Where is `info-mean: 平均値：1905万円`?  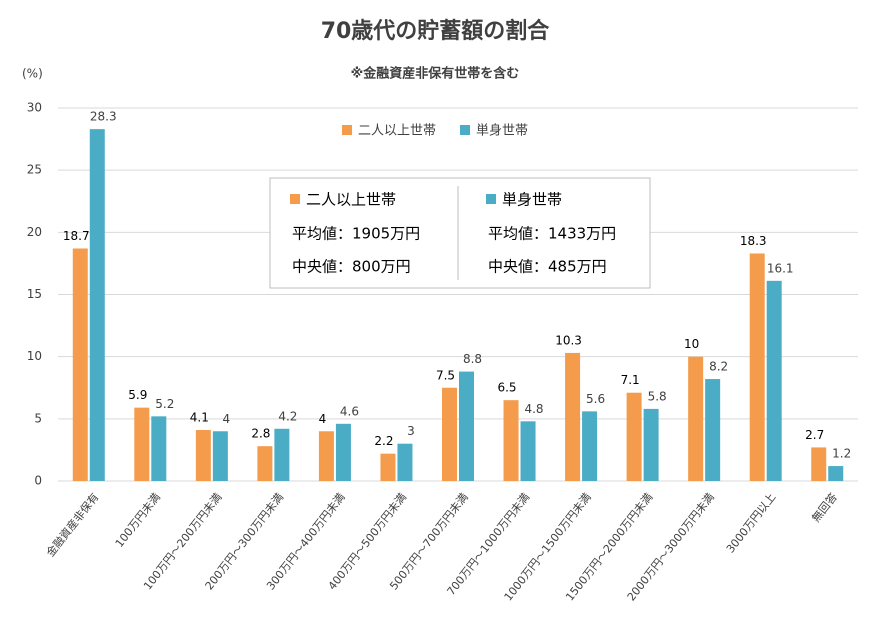 info-mean: 平均値：1905万円 is located at coordinates (356, 234).